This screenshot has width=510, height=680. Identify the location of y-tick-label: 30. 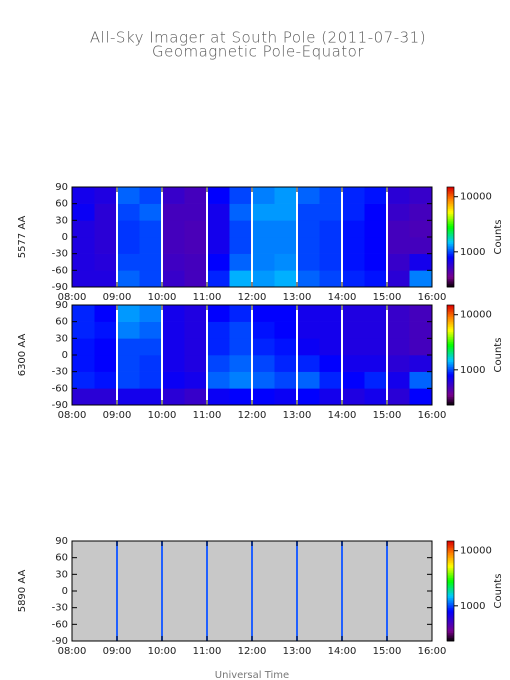
(61, 574).